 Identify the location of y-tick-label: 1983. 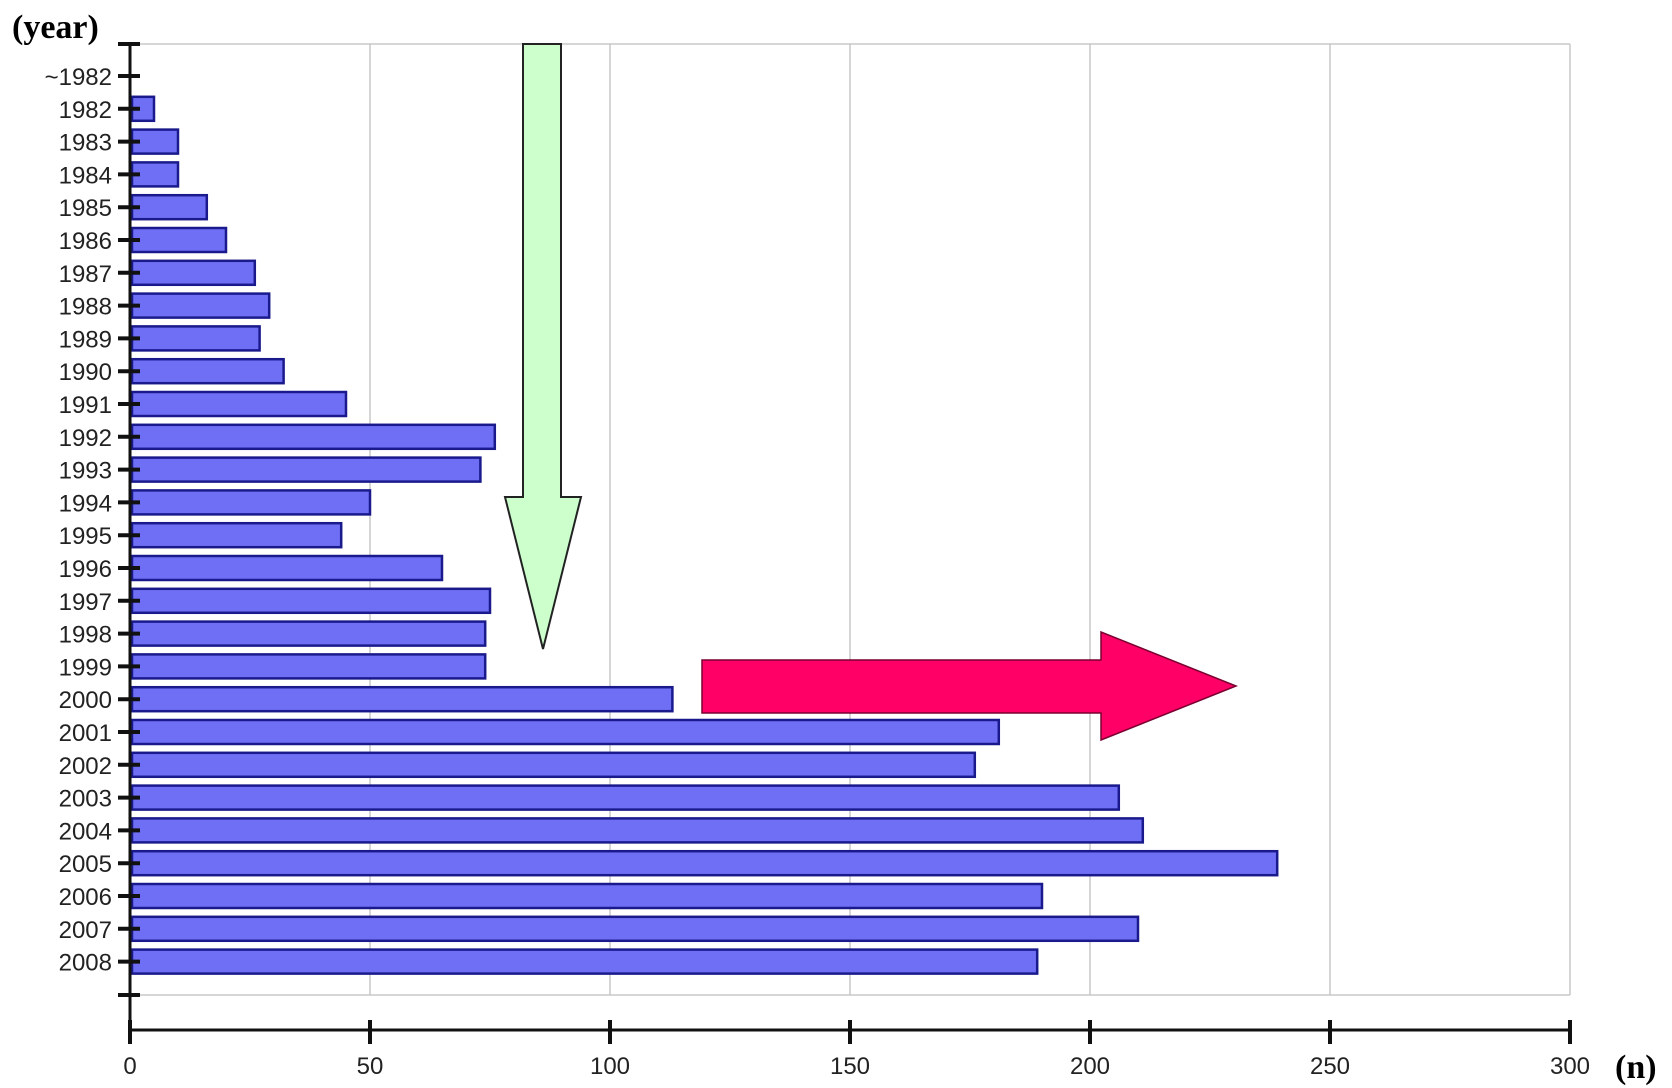
(85, 143).